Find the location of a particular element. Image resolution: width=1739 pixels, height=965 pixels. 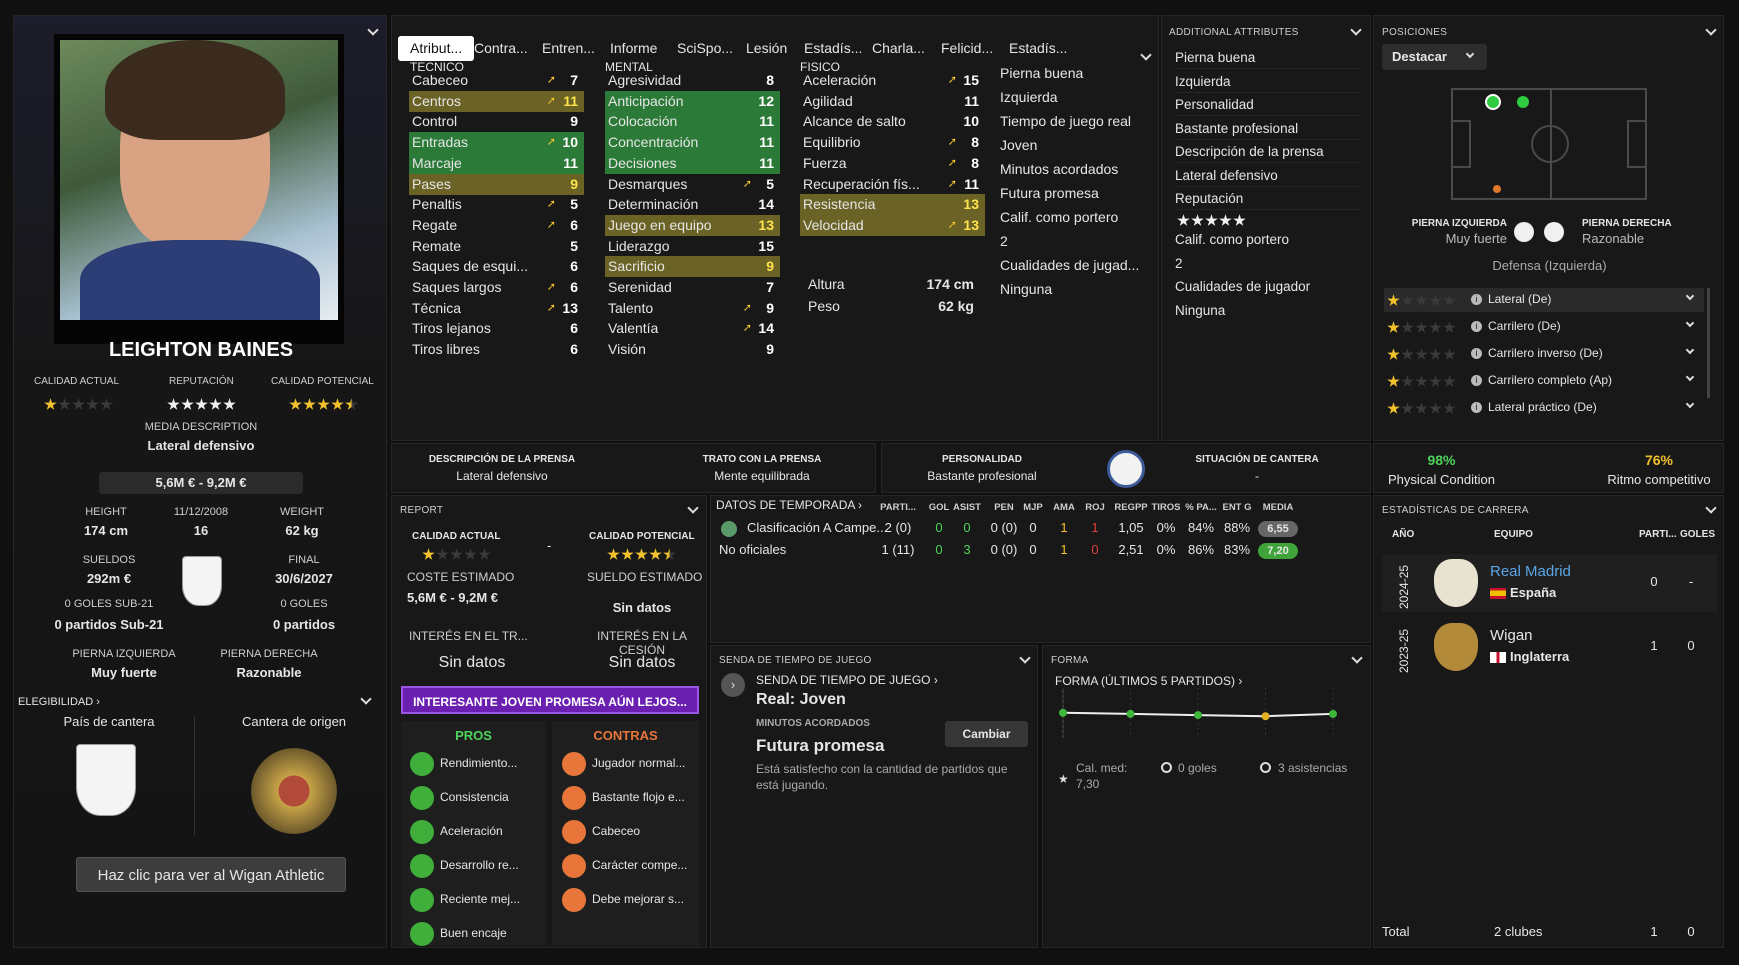

assist-icon is located at coordinates (1265, 767).